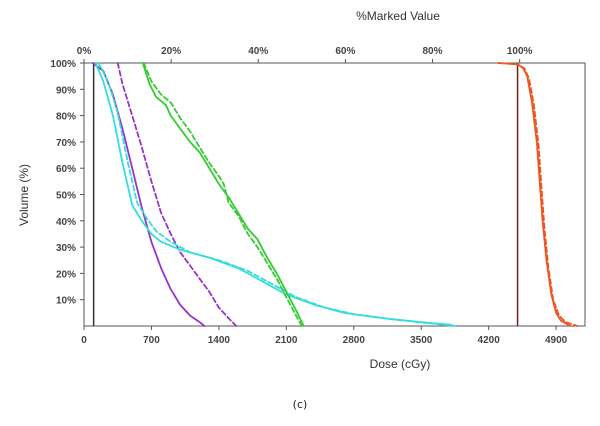 The image size is (600, 426). Describe the element at coordinates (24, 195) in the screenshot. I see `y-axis-title: Volume (%)` at that location.